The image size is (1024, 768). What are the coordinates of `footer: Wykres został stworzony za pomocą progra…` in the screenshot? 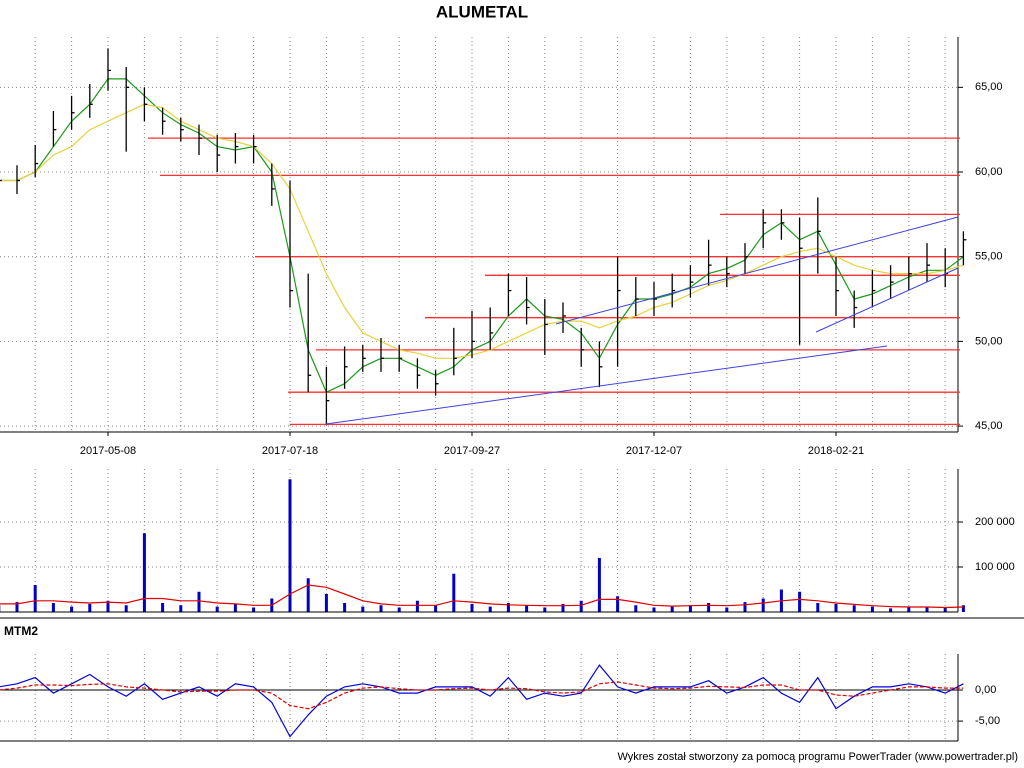 It's located at (817, 757).